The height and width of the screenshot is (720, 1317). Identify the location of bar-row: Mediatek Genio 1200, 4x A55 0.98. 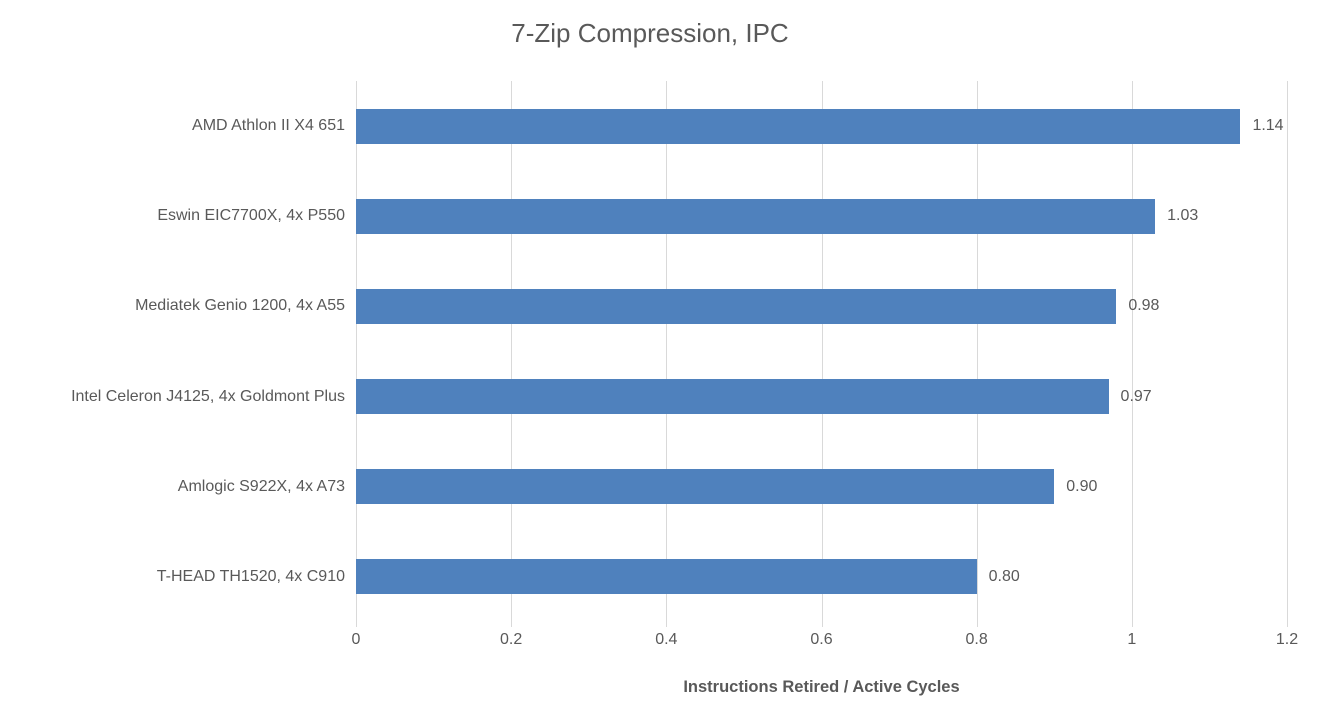
(711, 306).